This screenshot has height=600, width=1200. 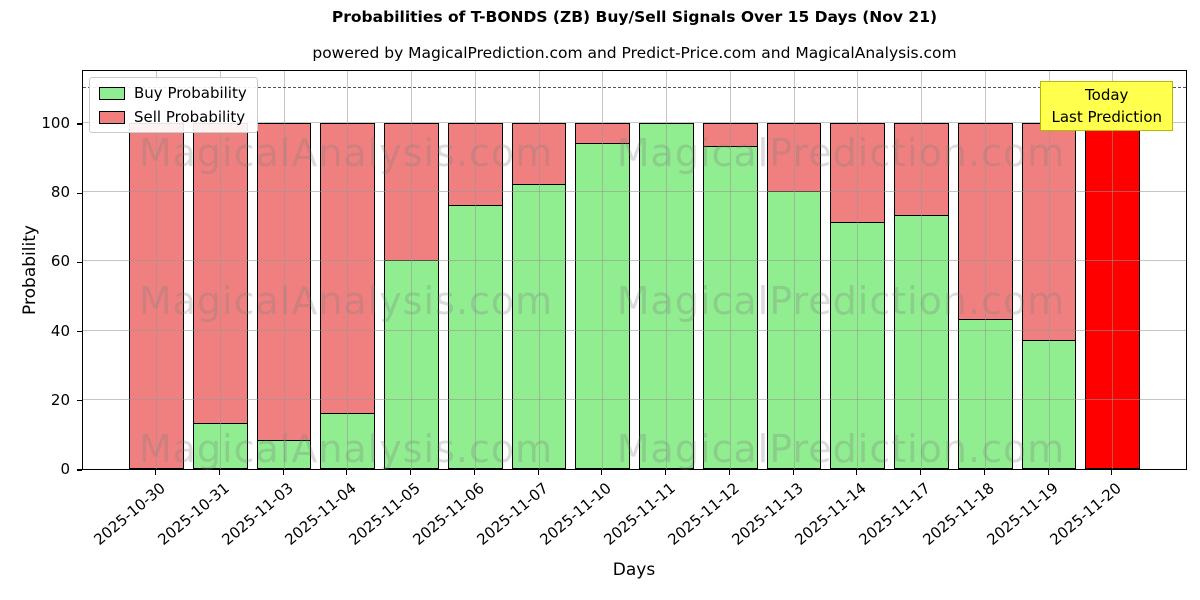 I want to click on x-axis-label: Days, so click(x=634, y=570).